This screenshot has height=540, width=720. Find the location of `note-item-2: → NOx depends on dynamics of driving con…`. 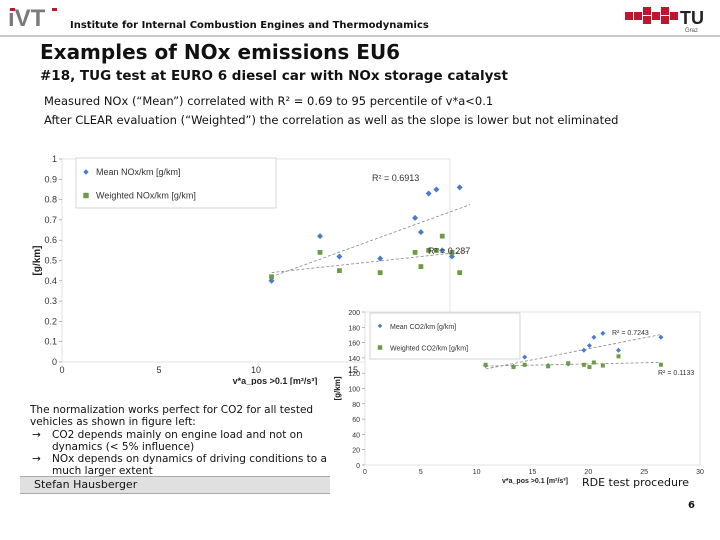

note-item-2: → NOx depends on dynamics of driving con… is located at coordinates (182, 465).